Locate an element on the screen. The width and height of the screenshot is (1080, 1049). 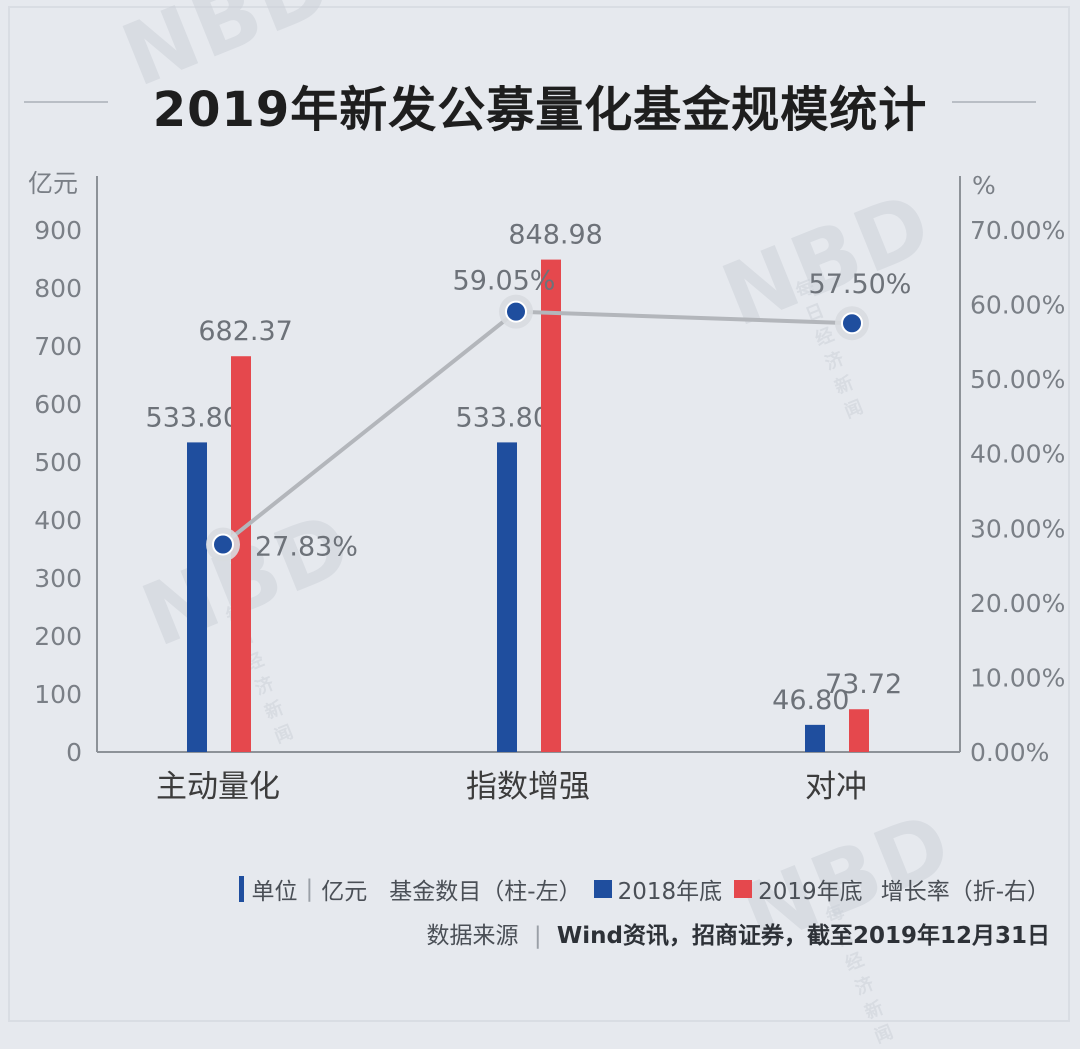
left-tick-label: 200 is located at coordinates (58, 636).